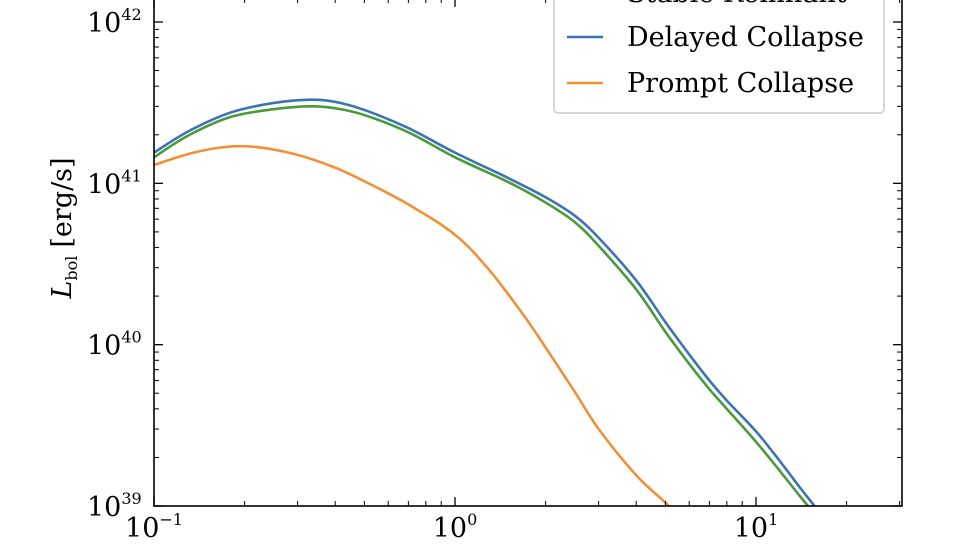 Image resolution: width=960 pixels, height=545 pixels. What do you see at coordinates (756, 525) in the screenshot?
I see `x-tick-label: 101` at bounding box center [756, 525].